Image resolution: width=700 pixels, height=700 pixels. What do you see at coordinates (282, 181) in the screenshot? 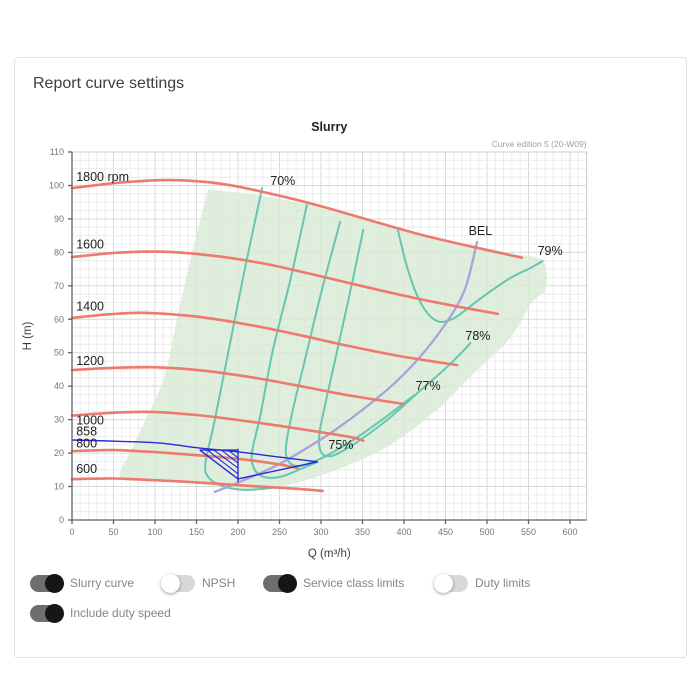
I see `curve-label-70: 70%` at bounding box center [282, 181].